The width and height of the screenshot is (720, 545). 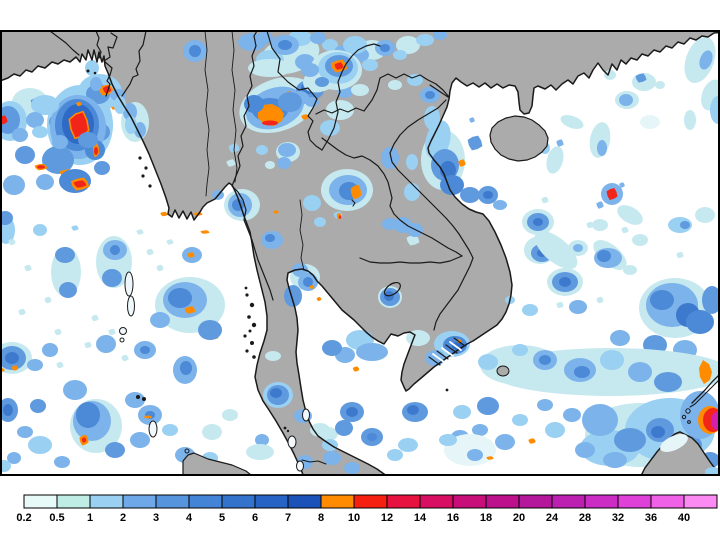 What do you see at coordinates (123, 518) in the screenshot?
I see `svg-text: 2` at bounding box center [123, 518].